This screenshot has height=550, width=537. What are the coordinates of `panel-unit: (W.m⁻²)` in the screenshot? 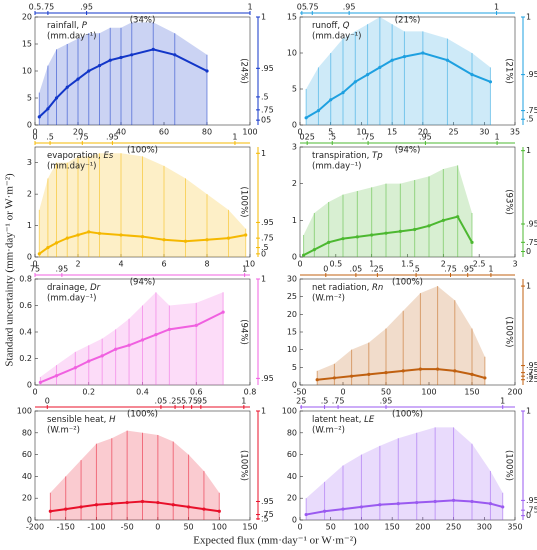 It's located at (63, 431).